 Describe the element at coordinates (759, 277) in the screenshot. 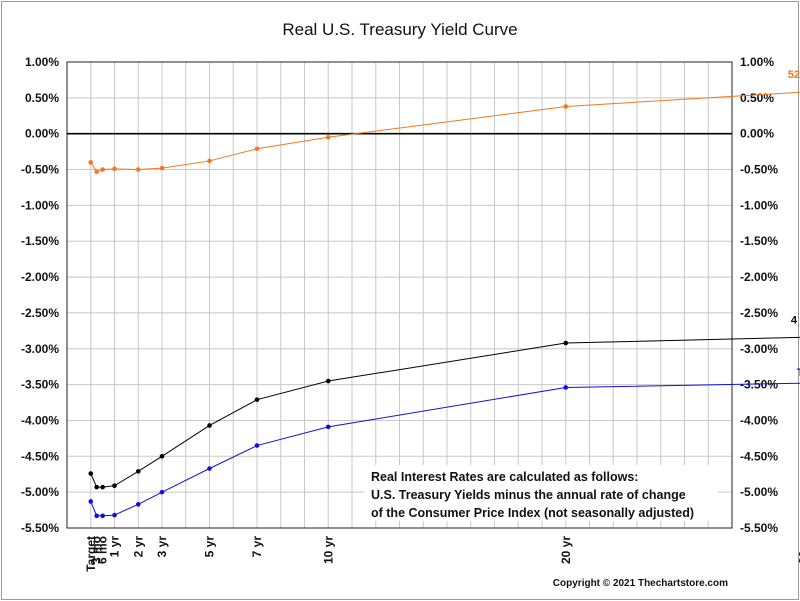

I see `y-tick-right: -2.00%` at that location.